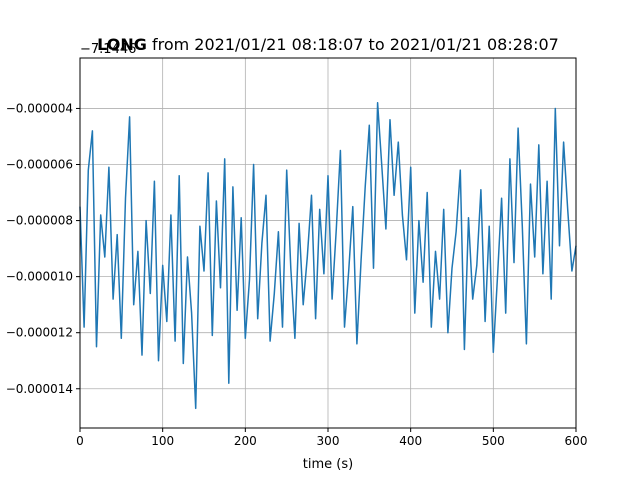 Image resolution: width=640 pixels, height=480 pixels. I want to click on x-tick-label: 300, so click(328, 441).